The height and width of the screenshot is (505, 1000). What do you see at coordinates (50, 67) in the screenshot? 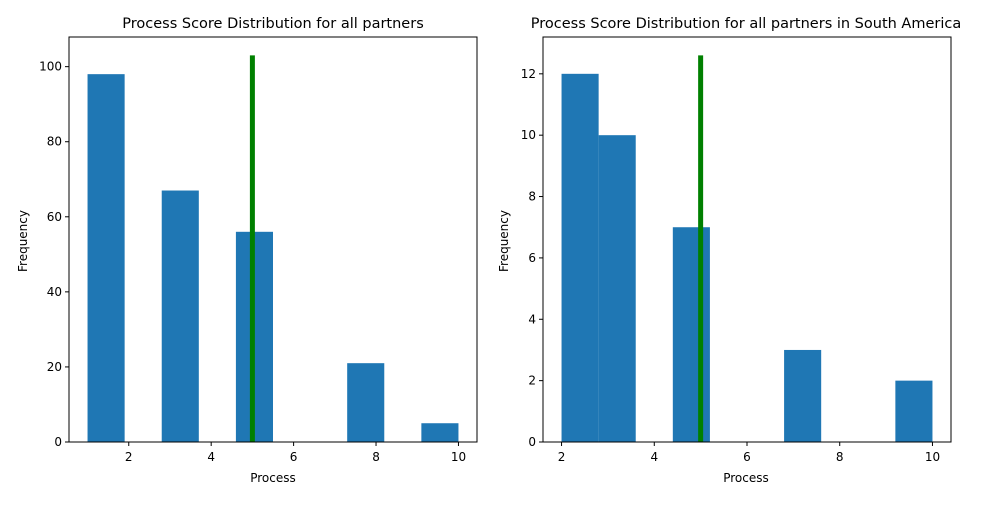
I see `y-tick-label: 100` at bounding box center [50, 67].